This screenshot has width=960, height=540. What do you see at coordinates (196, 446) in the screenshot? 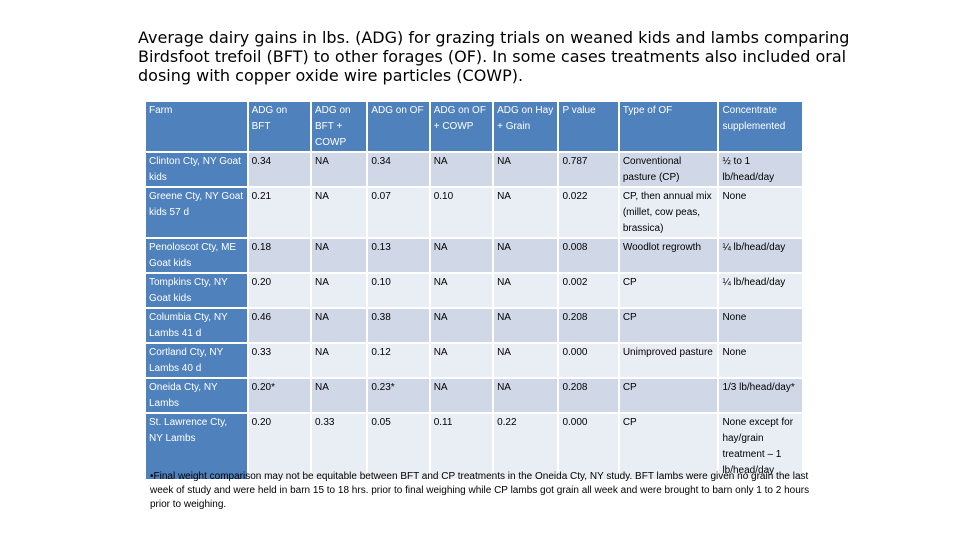
I see `table-cell: St. Lawrence Cty, NY Lambs` at bounding box center [196, 446].